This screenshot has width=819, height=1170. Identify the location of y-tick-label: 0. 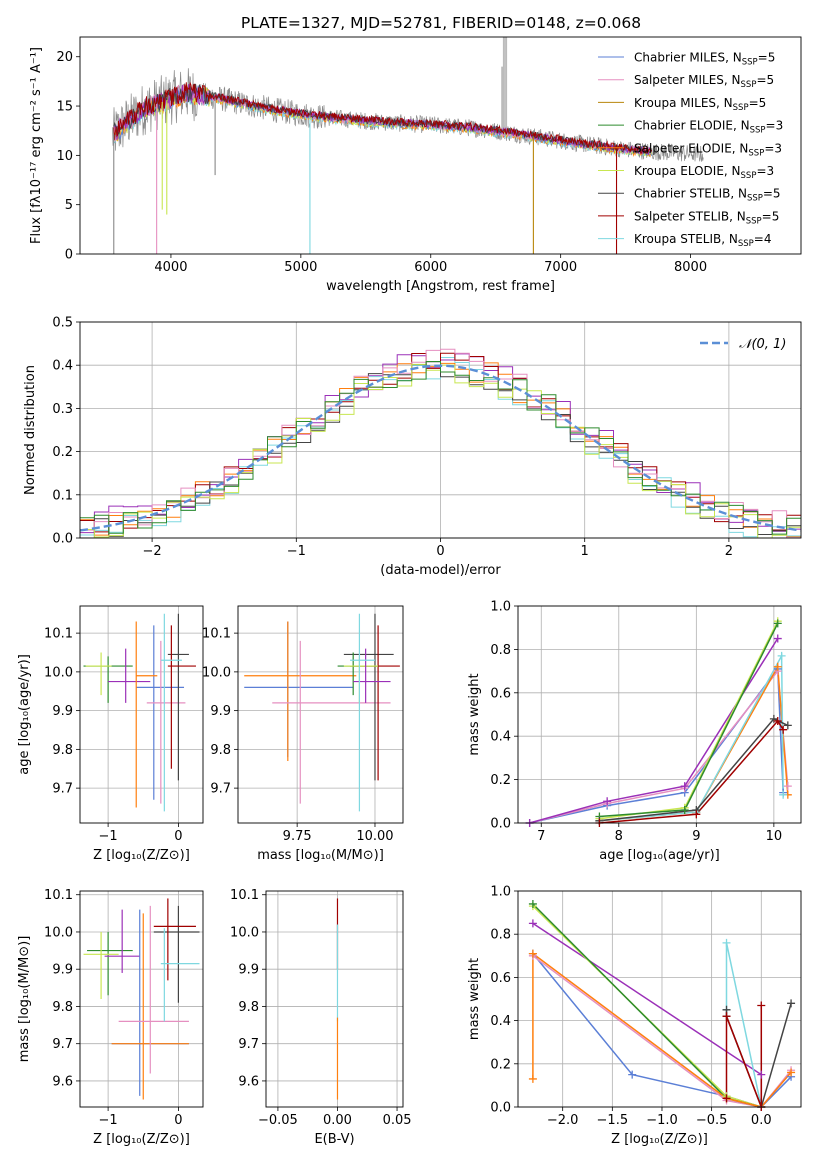
(69, 255).